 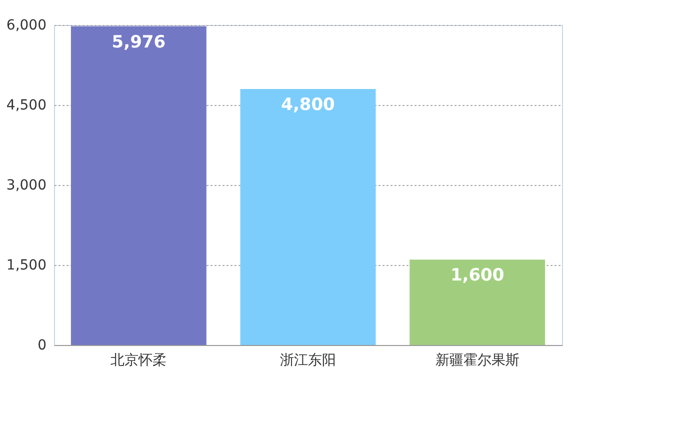 I want to click on x-tick-label: 新疆霍尔果斯, so click(x=477, y=360).